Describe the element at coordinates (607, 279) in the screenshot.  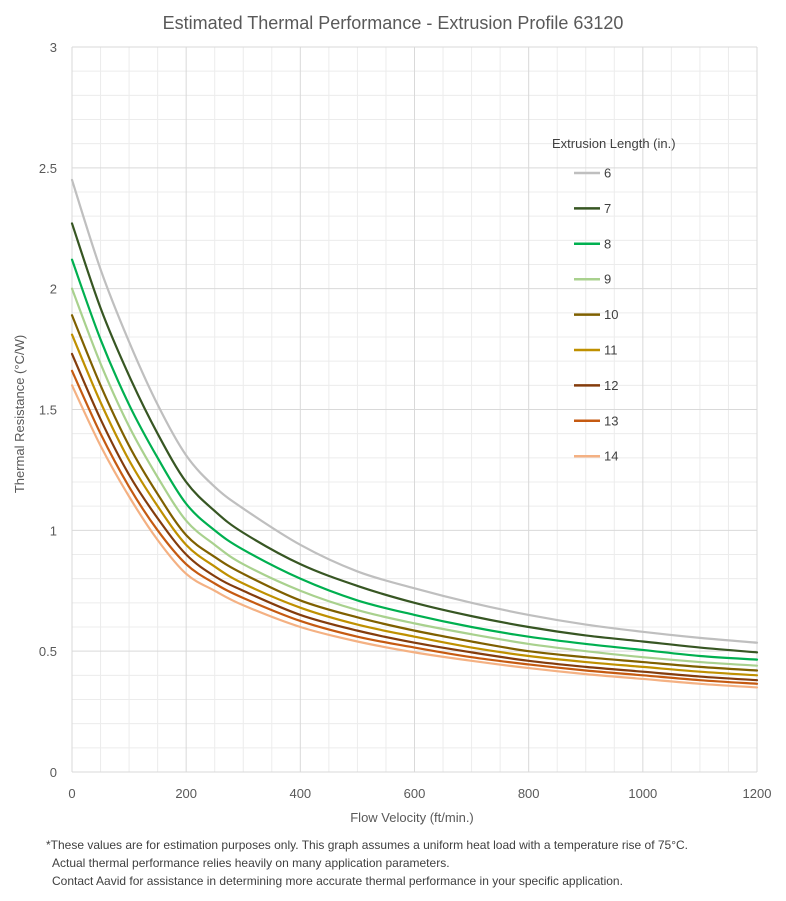
I see `legend-label-9: 9` at that location.